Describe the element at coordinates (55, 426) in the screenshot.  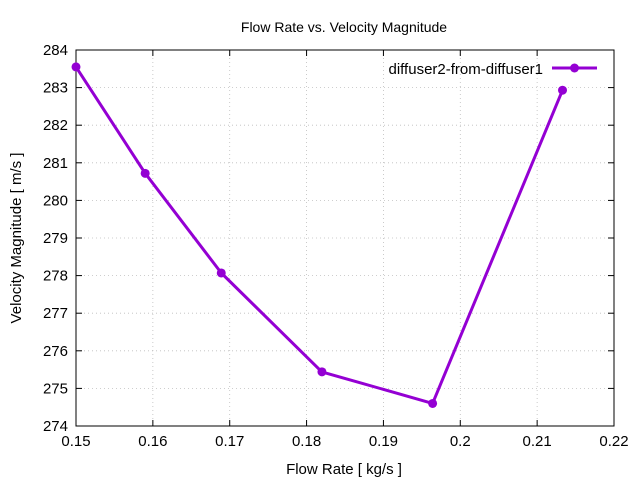
I see `y-tick-label: 274` at that location.